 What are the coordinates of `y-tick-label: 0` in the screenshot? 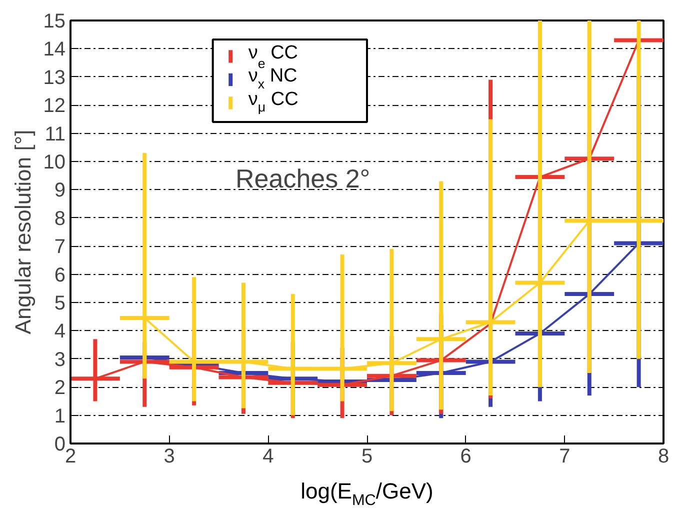 It's located at (60, 445).